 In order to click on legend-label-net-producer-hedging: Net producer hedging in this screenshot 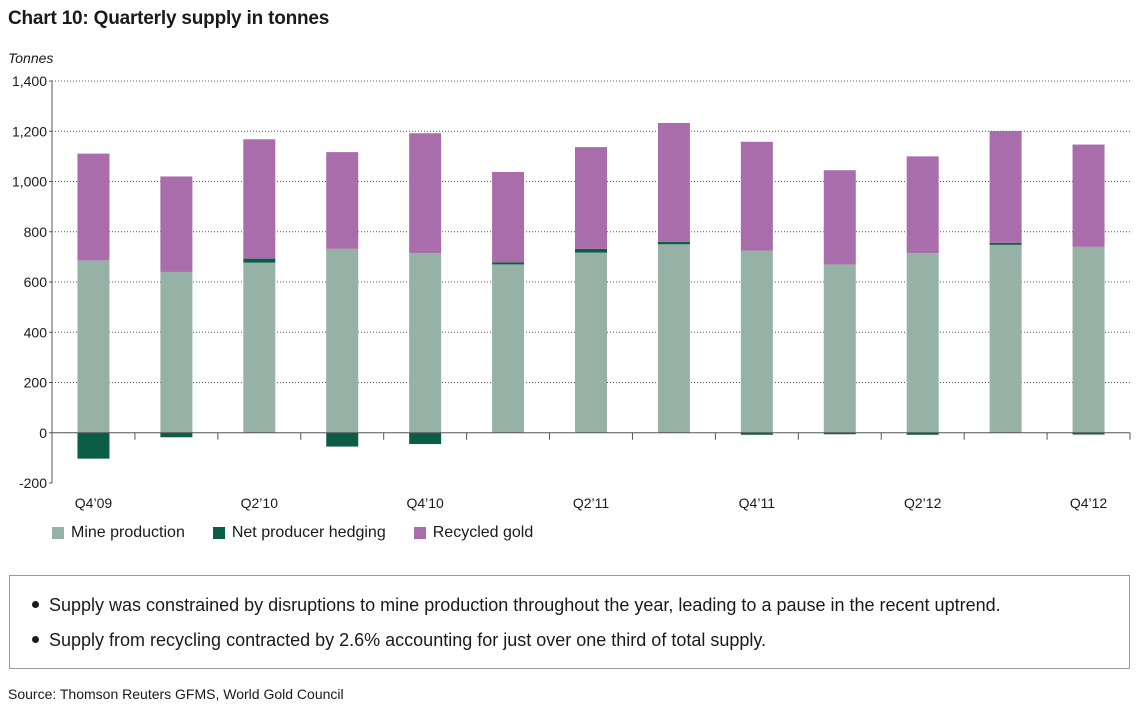, I will do `click(308, 532)`.